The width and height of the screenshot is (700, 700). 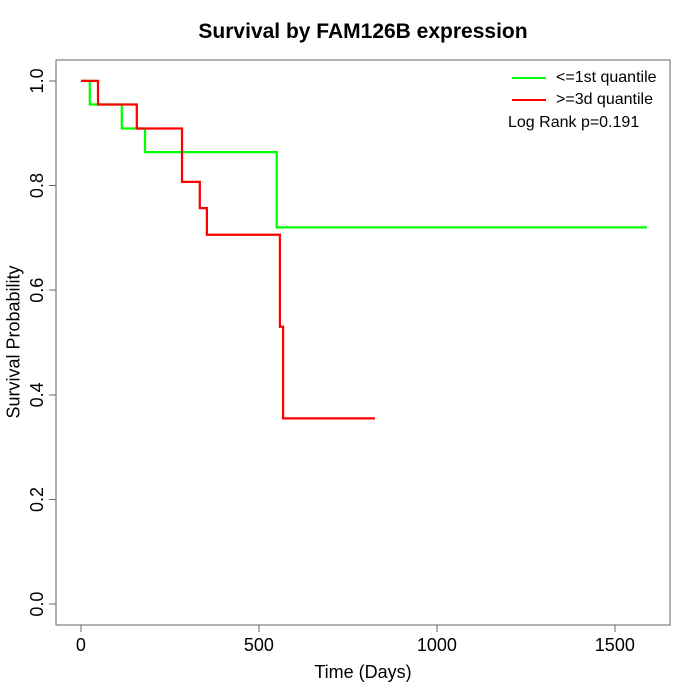 What do you see at coordinates (615, 645) in the screenshot?
I see `x-tick-label: 1500` at bounding box center [615, 645].